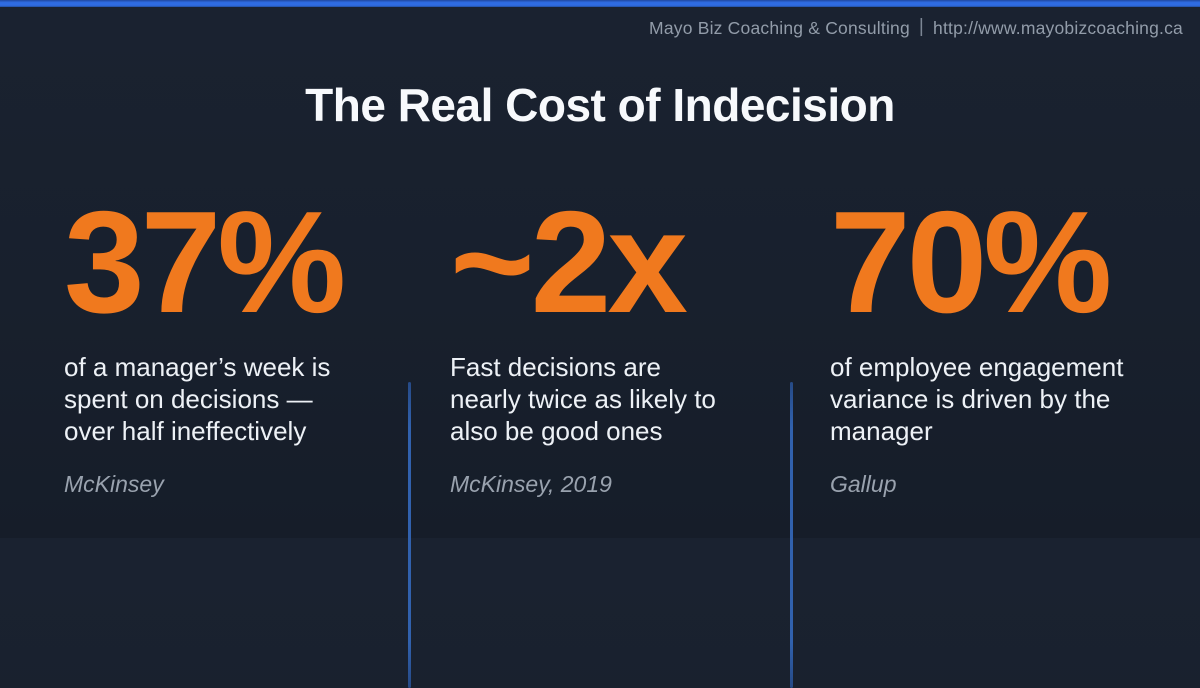 This screenshot has width=1200, height=688. Describe the element at coordinates (205, 262) in the screenshot. I see `stat-value: 37%` at that location.